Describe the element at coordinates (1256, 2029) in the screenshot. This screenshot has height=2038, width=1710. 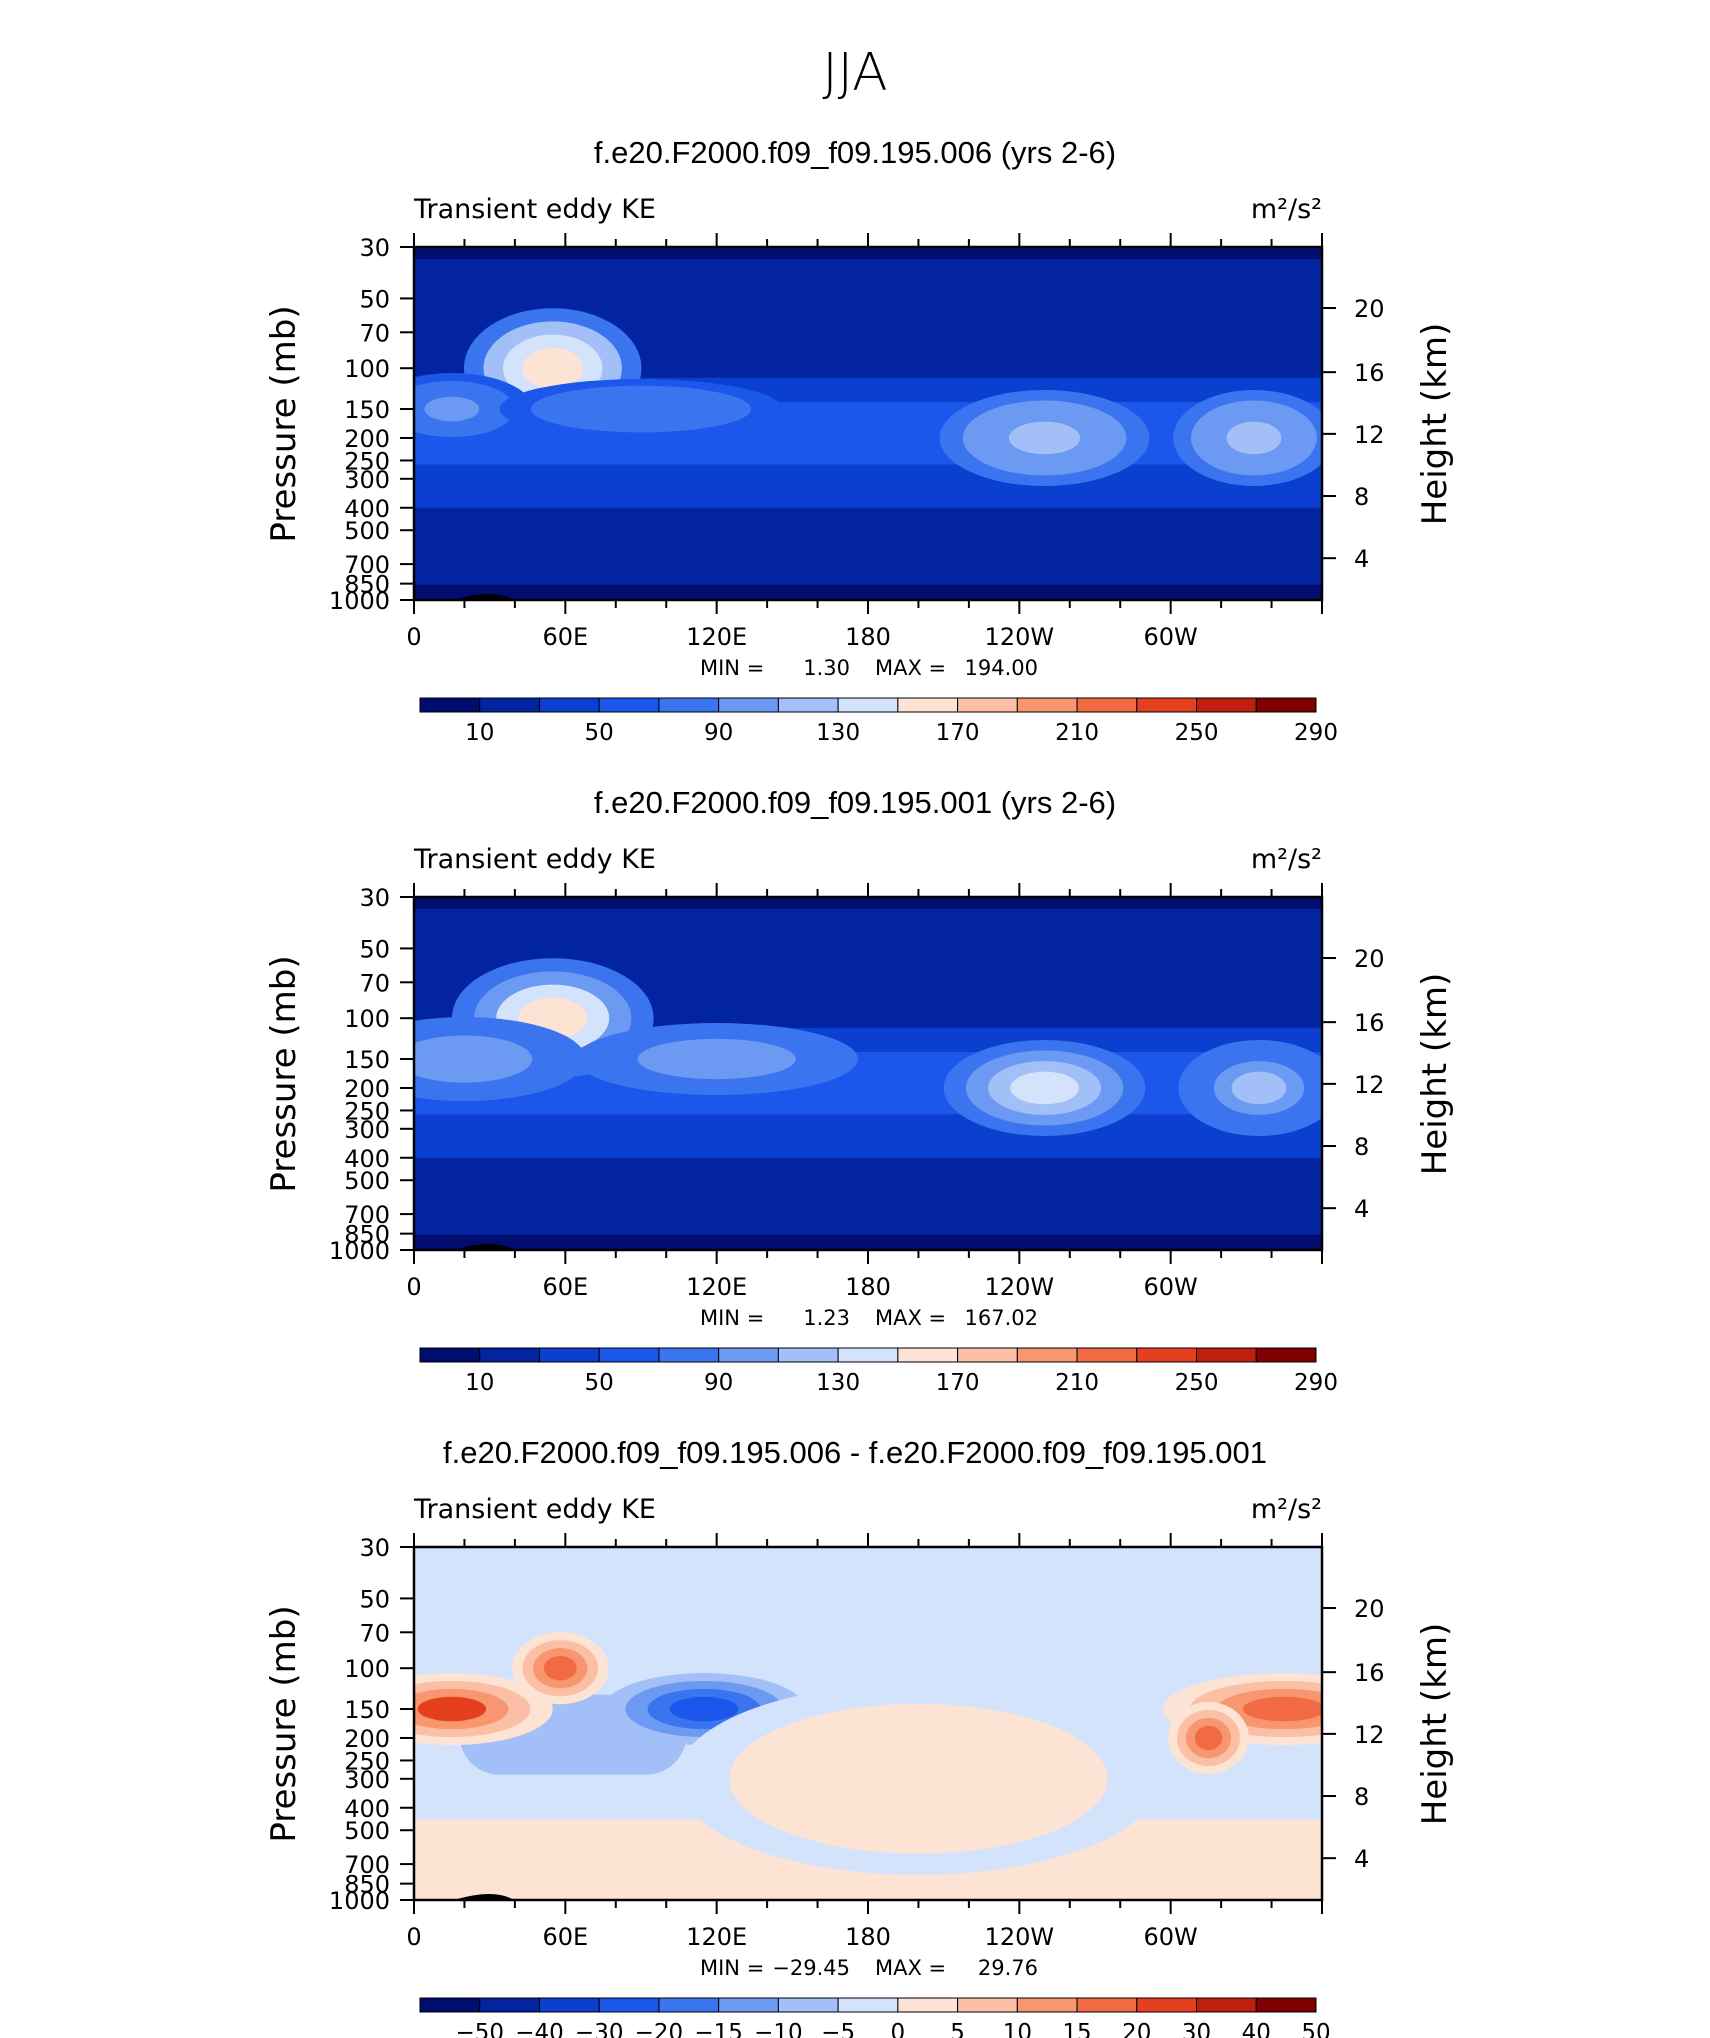
I see `colorbar-label: 40` at that location.